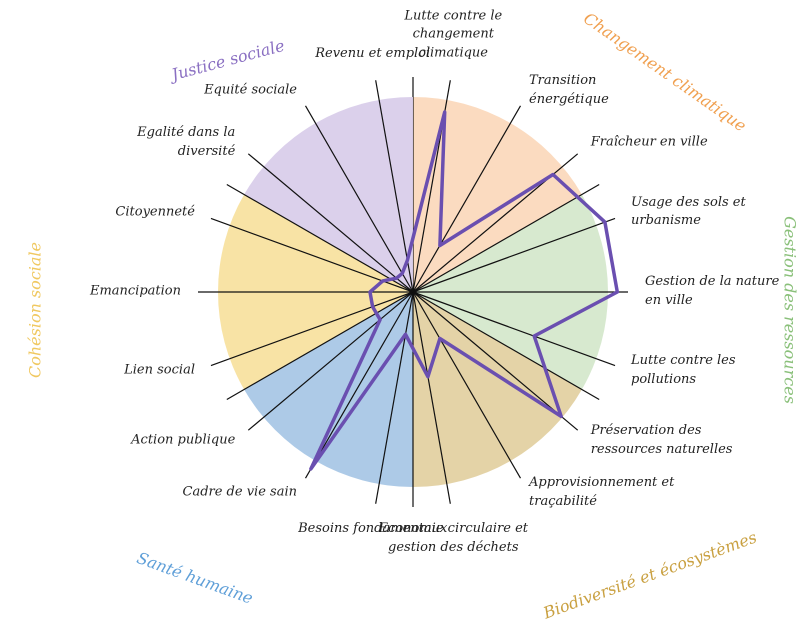 This screenshot has width=812, height=633. What do you see at coordinates (661, 440) in the screenshot?
I see `axis-label: Préservation des ressources naturelles` at bounding box center [661, 440].